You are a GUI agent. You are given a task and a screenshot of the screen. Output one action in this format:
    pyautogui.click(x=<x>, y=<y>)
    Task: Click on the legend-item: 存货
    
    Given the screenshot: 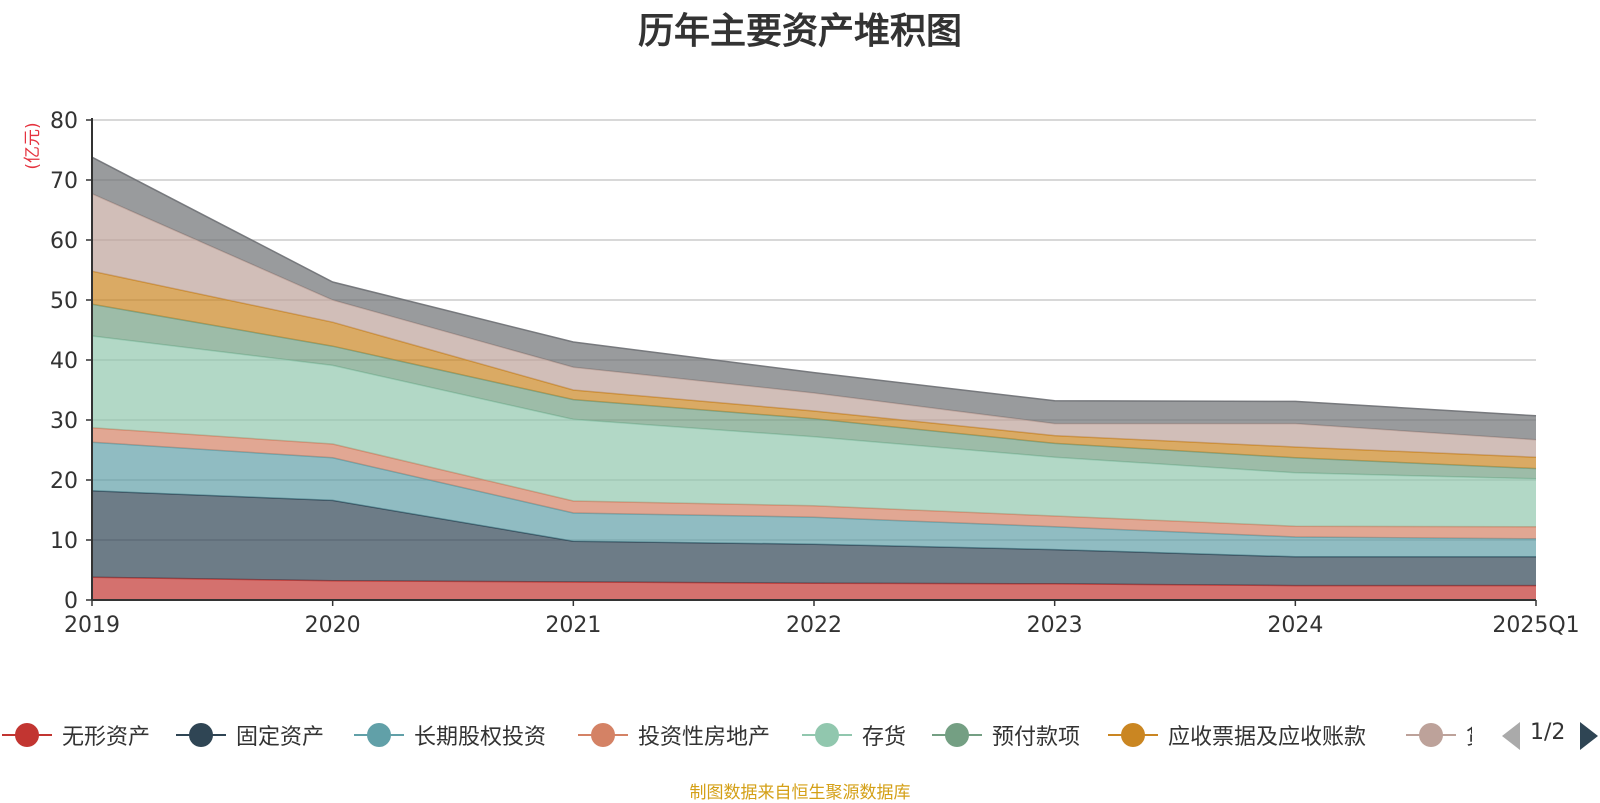 What is the action you would take?
    pyautogui.click(x=854, y=735)
    